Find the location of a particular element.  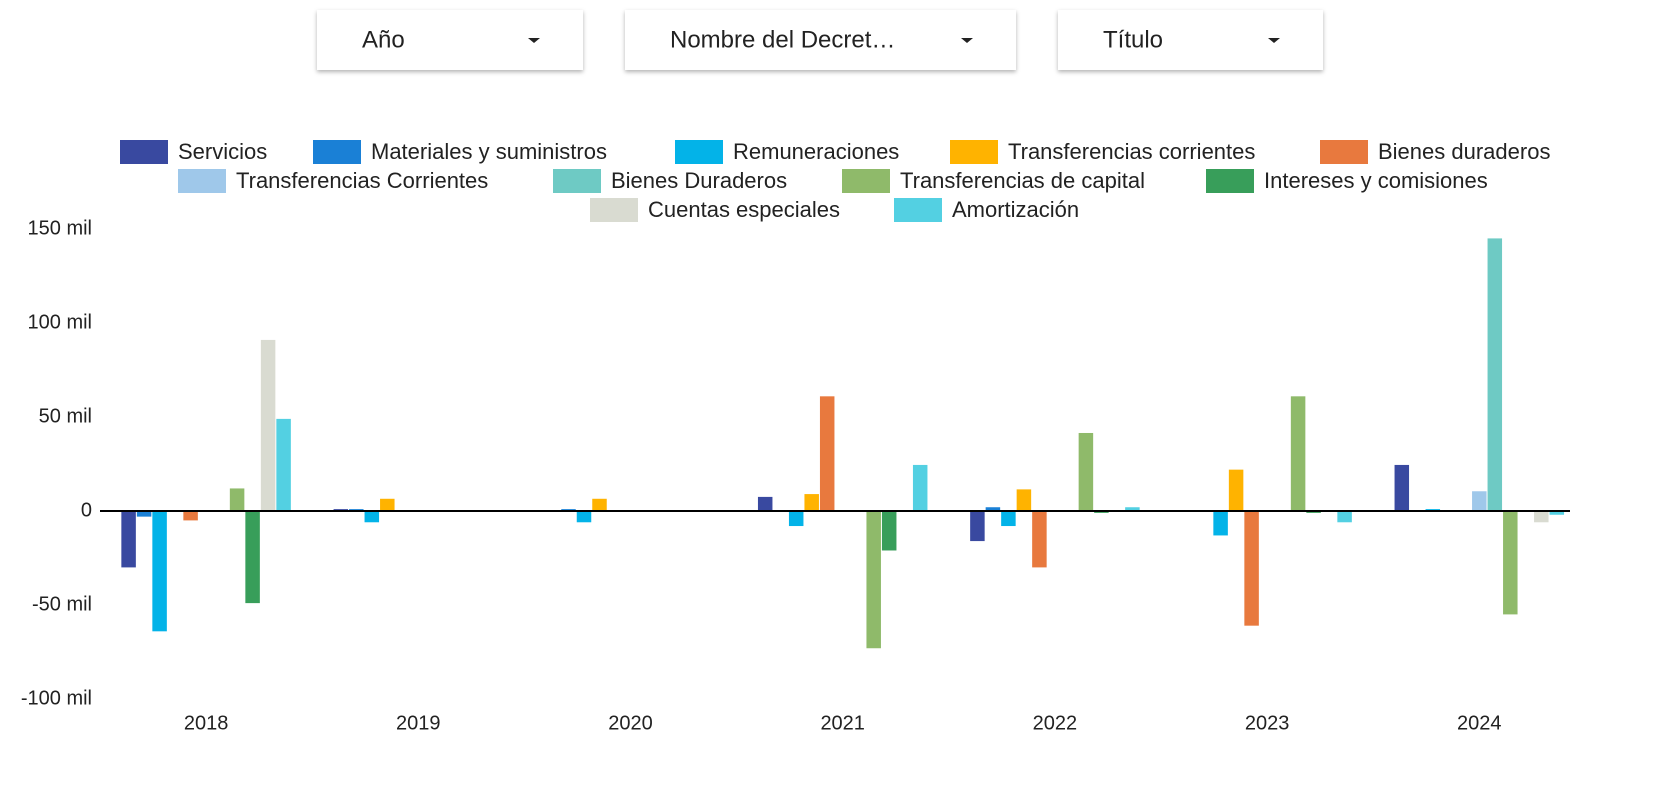

legend-label: Amortización is located at coordinates (1015, 209).